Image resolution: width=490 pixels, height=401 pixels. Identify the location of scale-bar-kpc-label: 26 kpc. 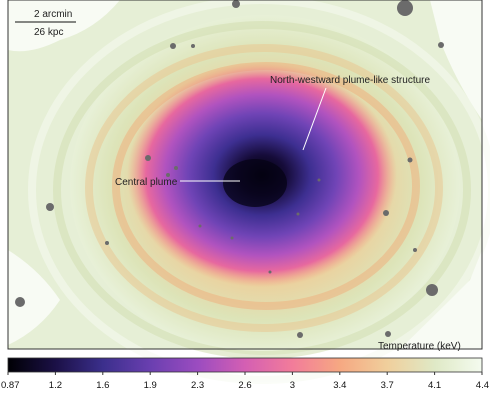
(48, 32).